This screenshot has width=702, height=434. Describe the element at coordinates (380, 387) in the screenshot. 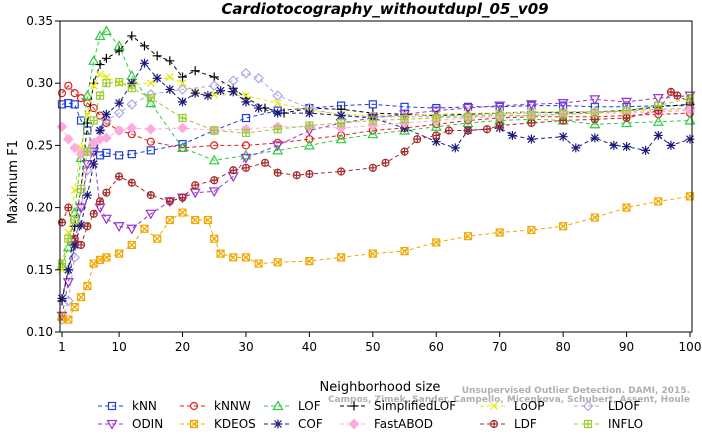

I see `x-axis-label: Neighborhood size` at that location.